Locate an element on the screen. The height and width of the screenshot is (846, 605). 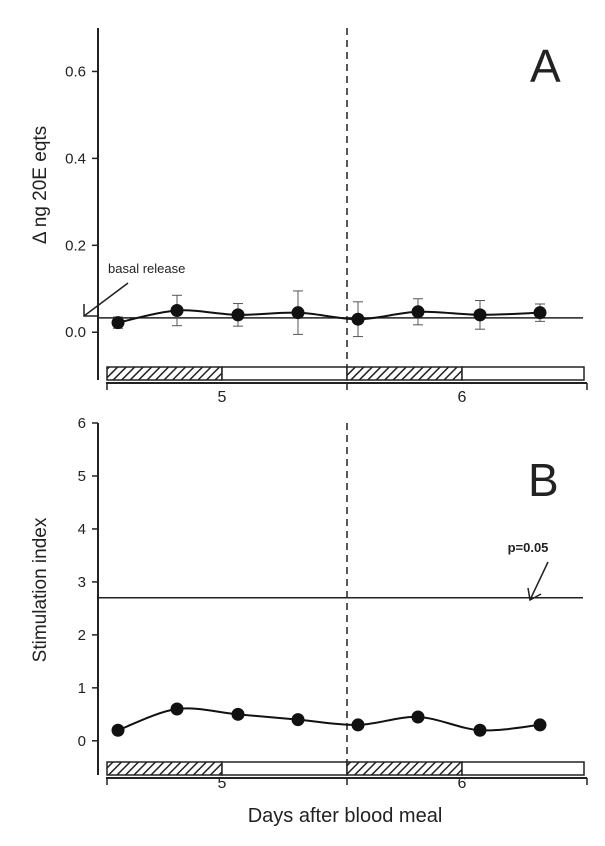
basal-release-arrow is located at coordinates (106, 299).